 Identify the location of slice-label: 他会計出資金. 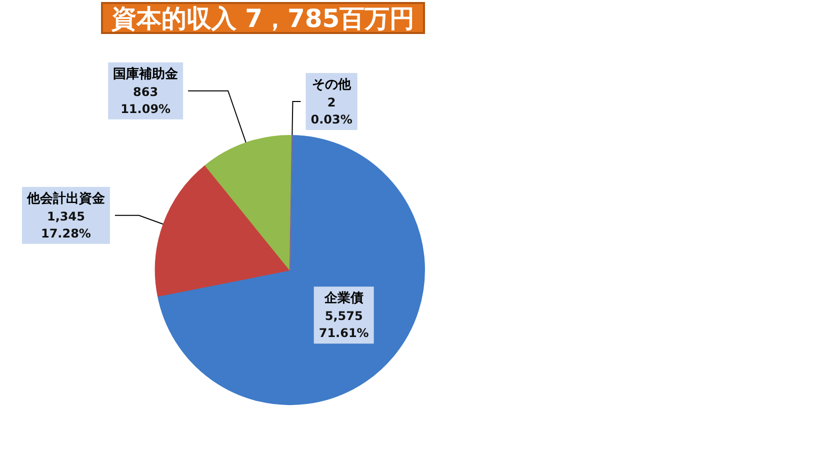
(66, 198).